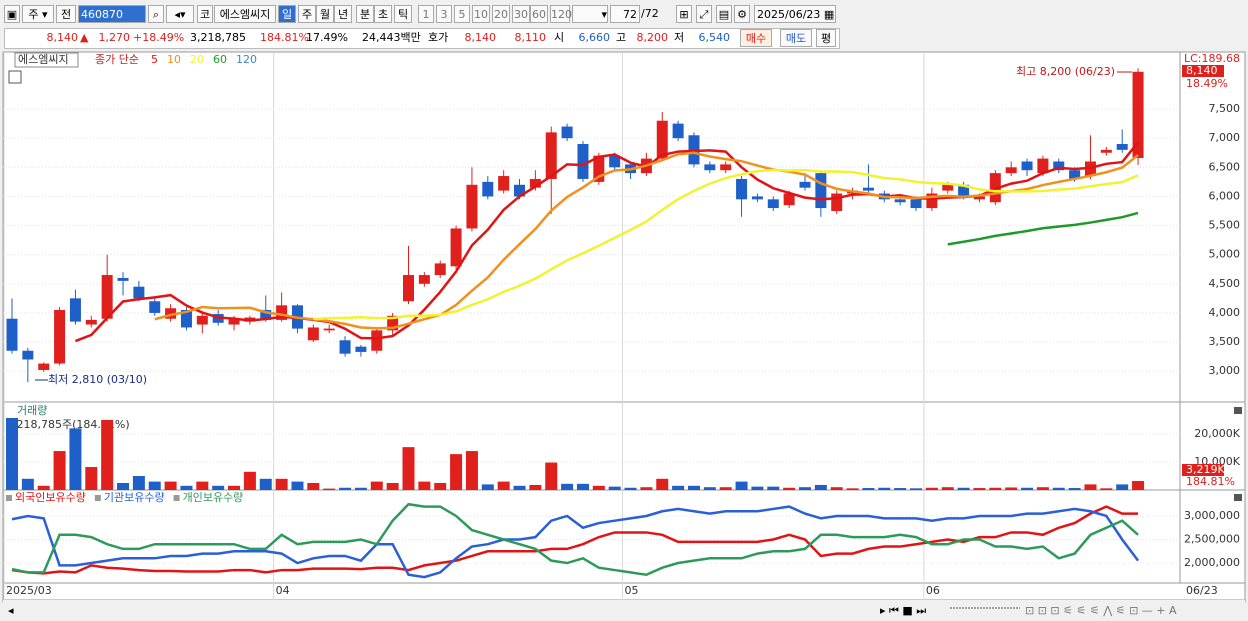  I want to click on ask: 8,140, so click(480, 37).